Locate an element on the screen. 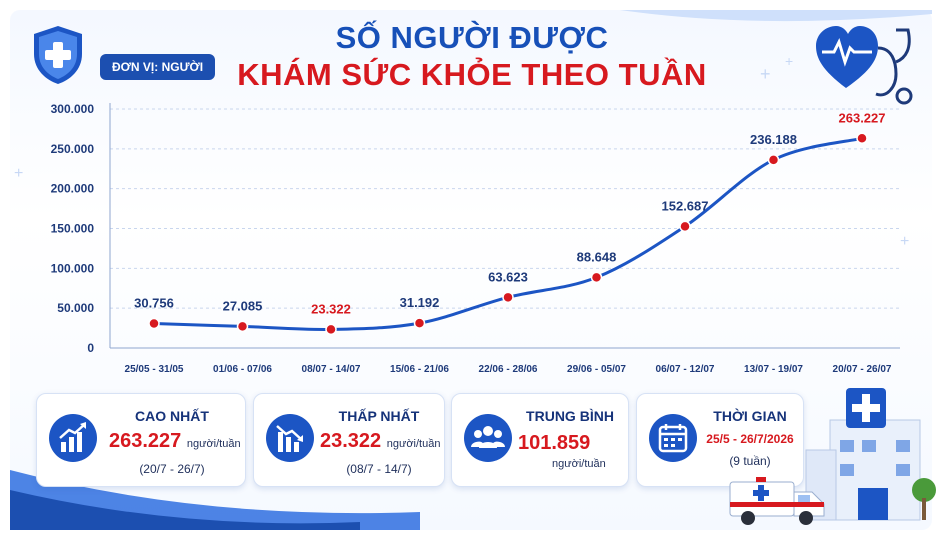 The width and height of the screenshot is (944, 538). bar-chart-up-icon is located at coordinates (73, 438).